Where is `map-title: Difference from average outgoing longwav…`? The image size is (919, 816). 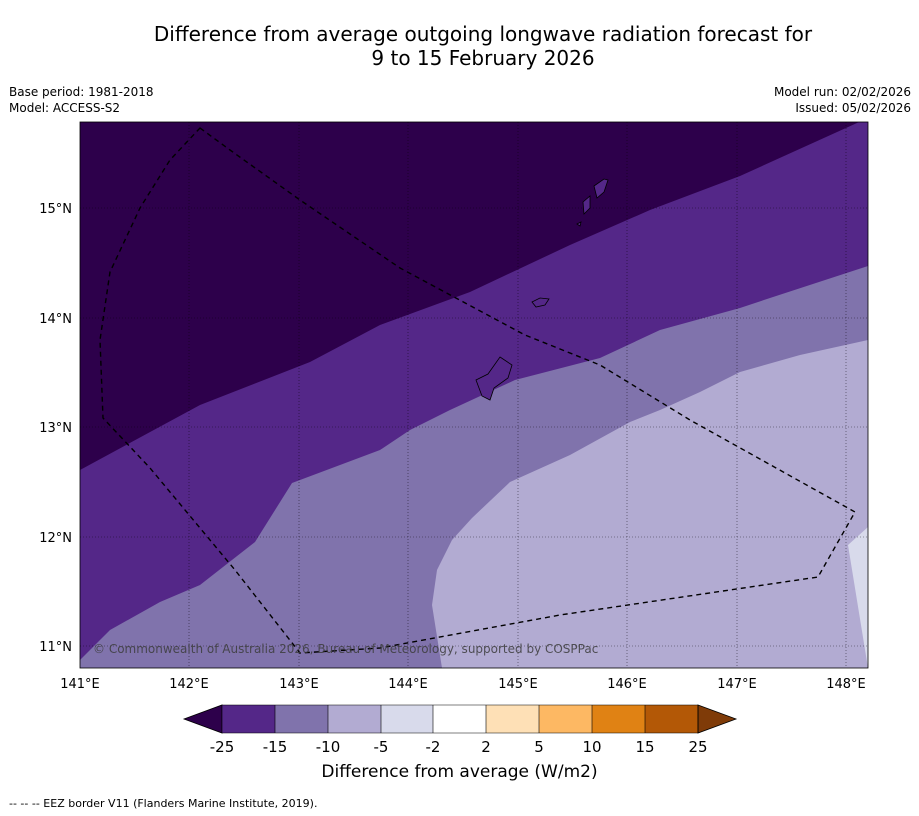
map-title: Difference from average outgoing longwav… is located at coordinates (459, 46).